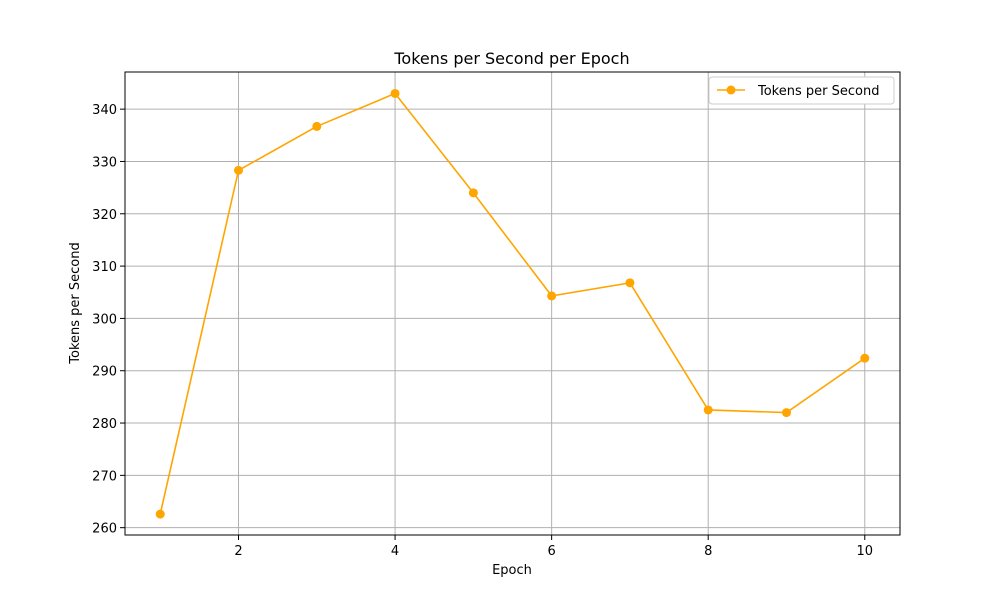 The height and width of the screenshot is (604, 1000). I want to click on x-axis-label: Epoch, so click(512, 570).